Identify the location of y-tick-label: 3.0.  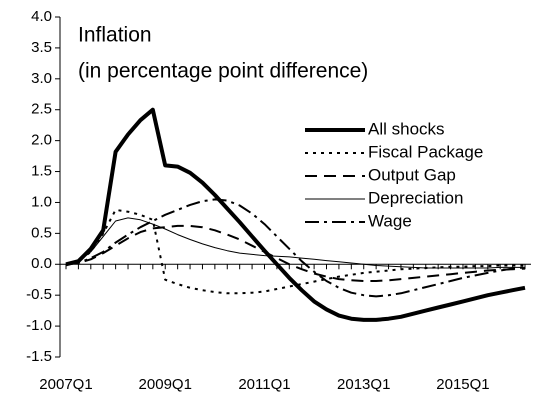
(41, 78).